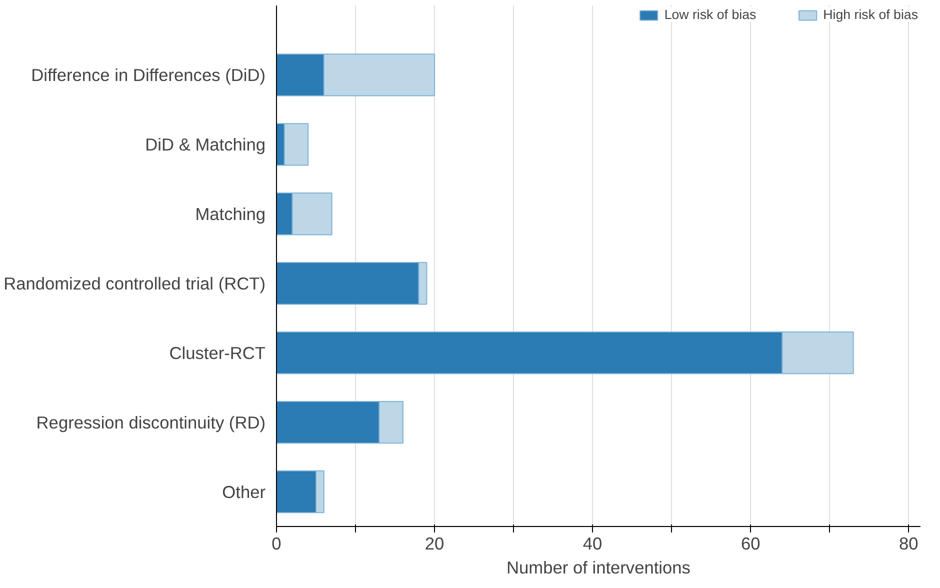 This screenshot has height=588, width=940. I want to click on x-tick-label: 80, so click(908, 544).